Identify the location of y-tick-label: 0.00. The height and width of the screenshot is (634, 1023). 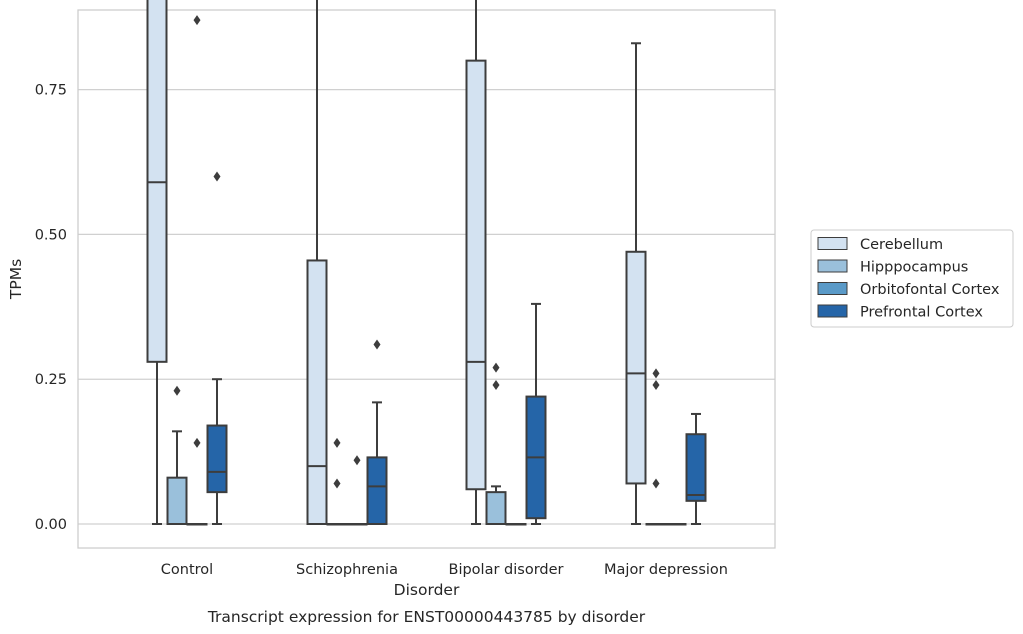
(51, 525).